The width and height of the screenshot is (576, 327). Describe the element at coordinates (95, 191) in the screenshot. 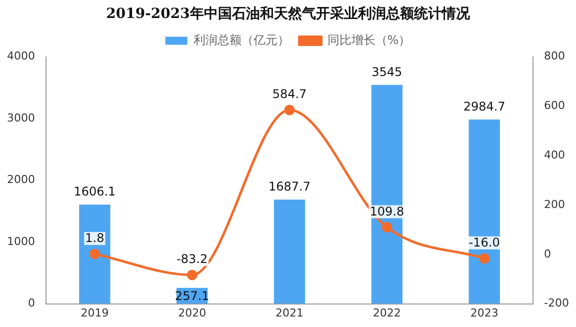

I see `data-label: 1606.1` at that location.